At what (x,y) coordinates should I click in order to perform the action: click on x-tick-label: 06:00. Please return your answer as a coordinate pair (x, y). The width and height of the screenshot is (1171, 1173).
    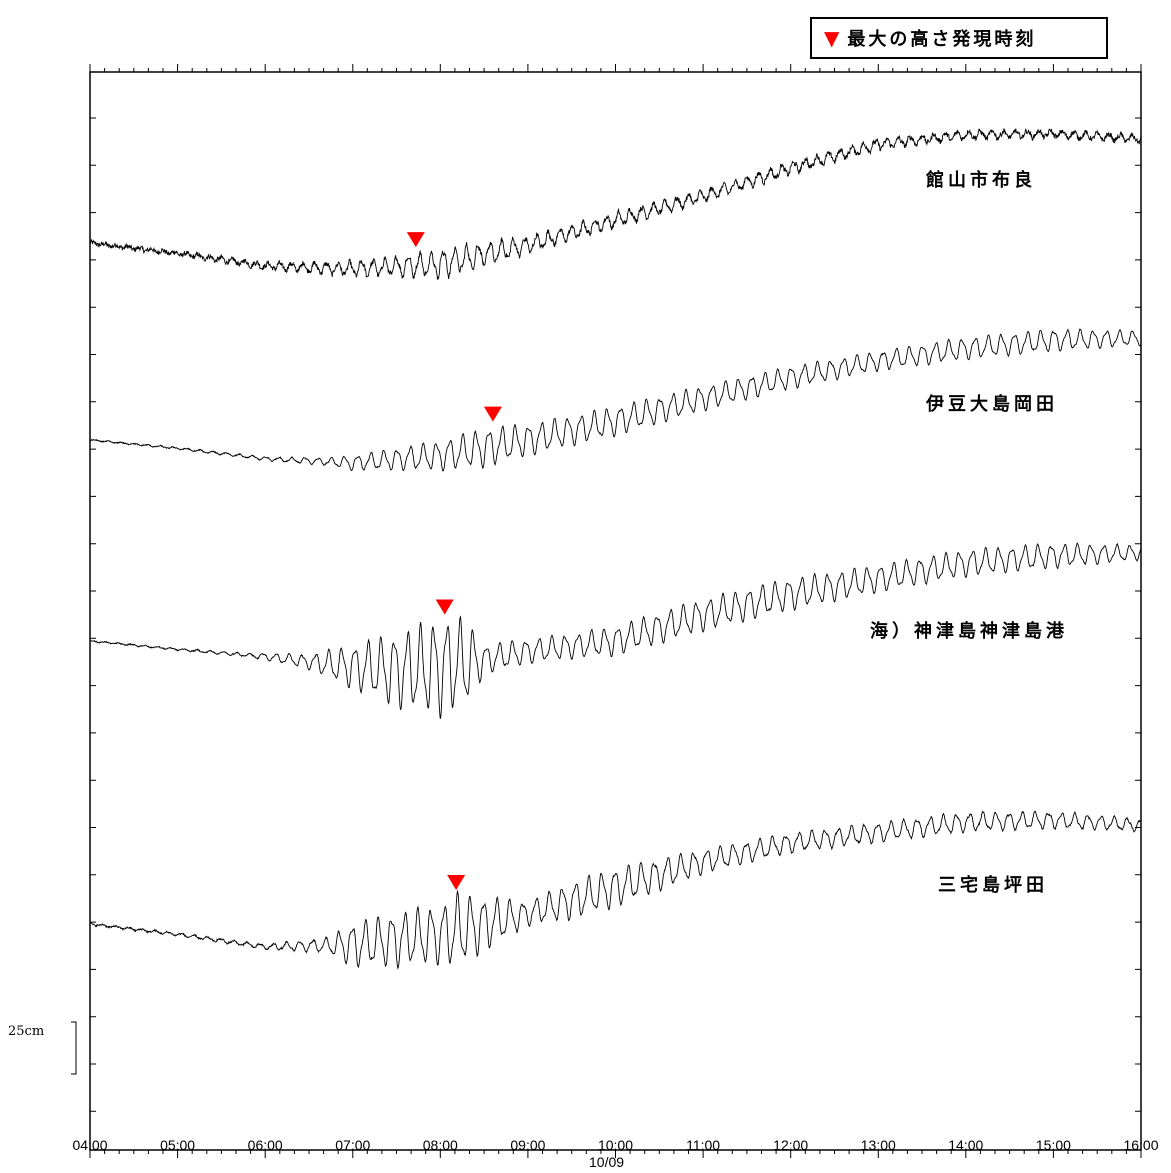
    Looking at the image, I should click on (265, 1145).